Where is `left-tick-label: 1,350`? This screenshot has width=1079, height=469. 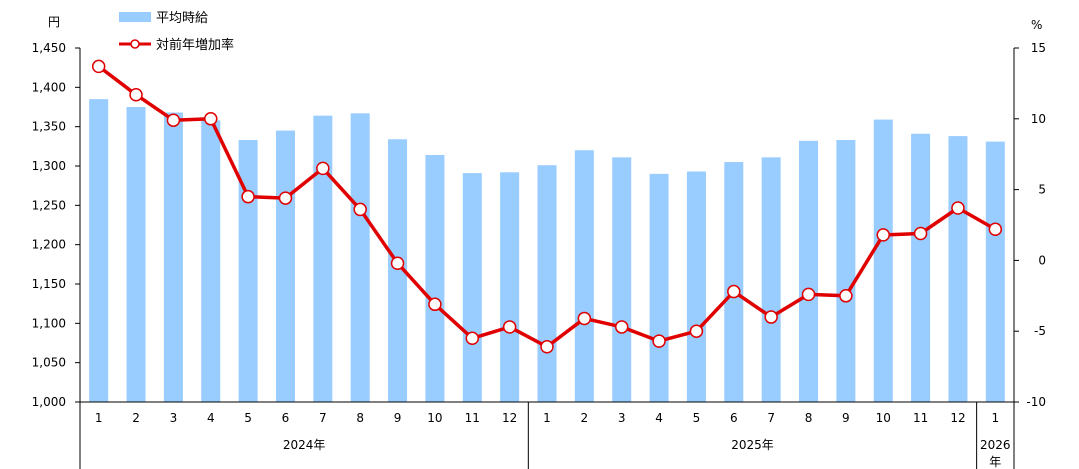 left-tick-label: 1,350 is located at coordinates (49, 127).